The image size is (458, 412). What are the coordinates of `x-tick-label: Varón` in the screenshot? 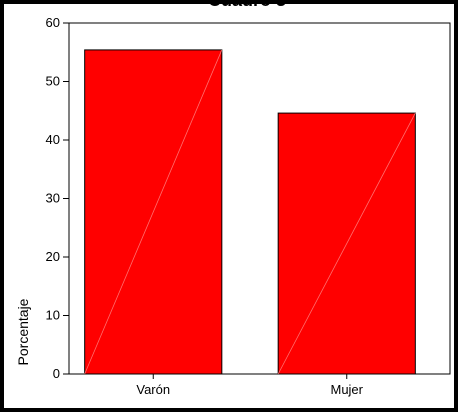 It's located at (153, 389).